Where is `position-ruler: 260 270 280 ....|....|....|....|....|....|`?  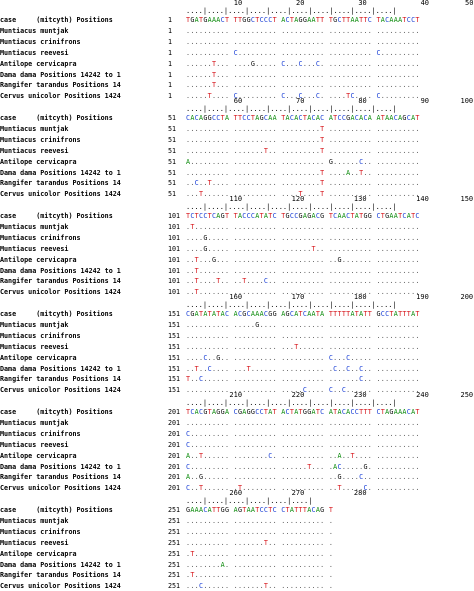 position-ruler: 260 270 280 ....|....|....|....|....|....| is located at coordinates (237, 497).